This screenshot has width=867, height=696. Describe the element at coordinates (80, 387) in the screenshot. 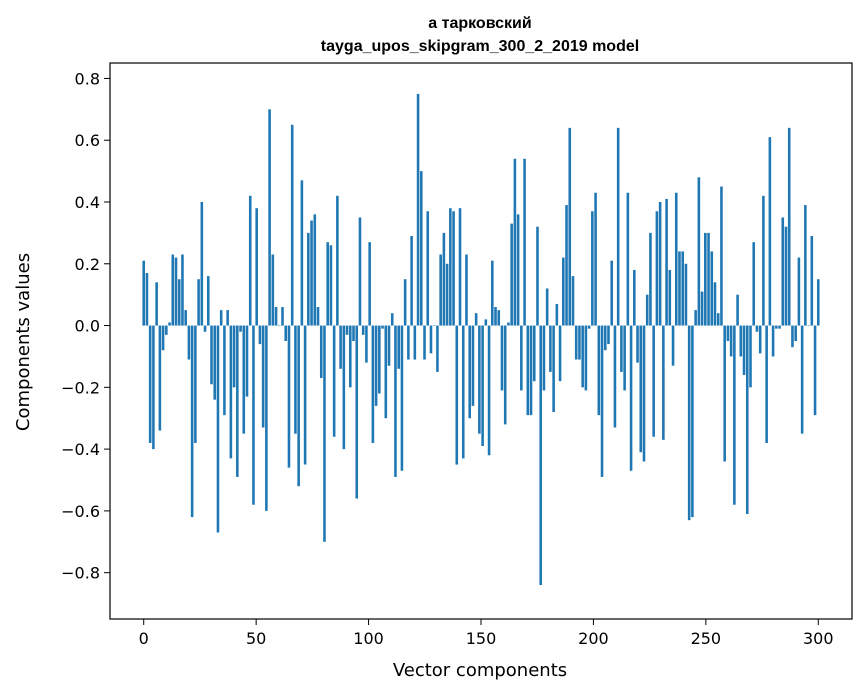

I see `y-tick-label: −0.2` at that location.